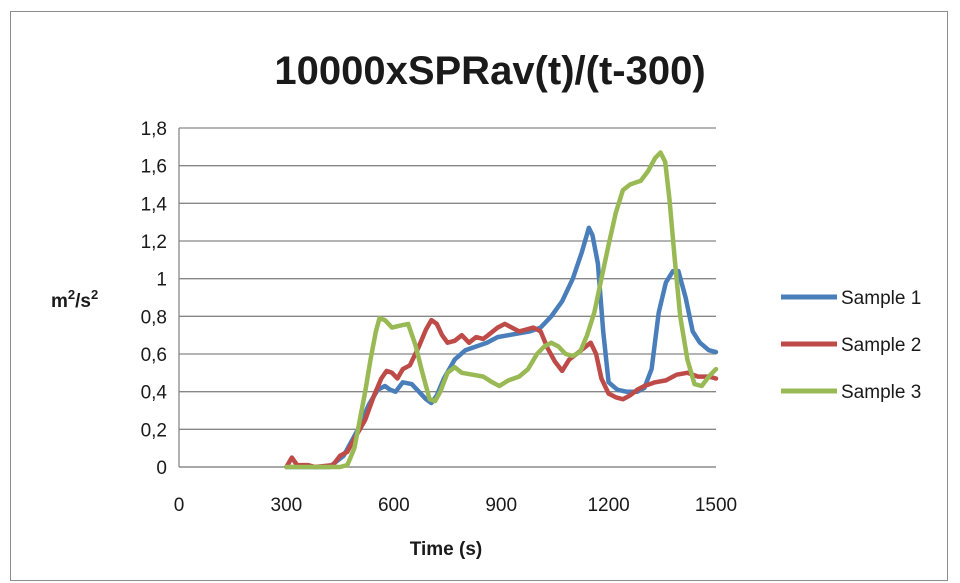 The height and width of the screenshot is (583, 960). What do you see at coordinates (489, 71) in the screenshot?
I see `chart-title: 10000xSPRav(t)/(t-300)` at bounding box center [489, 71].